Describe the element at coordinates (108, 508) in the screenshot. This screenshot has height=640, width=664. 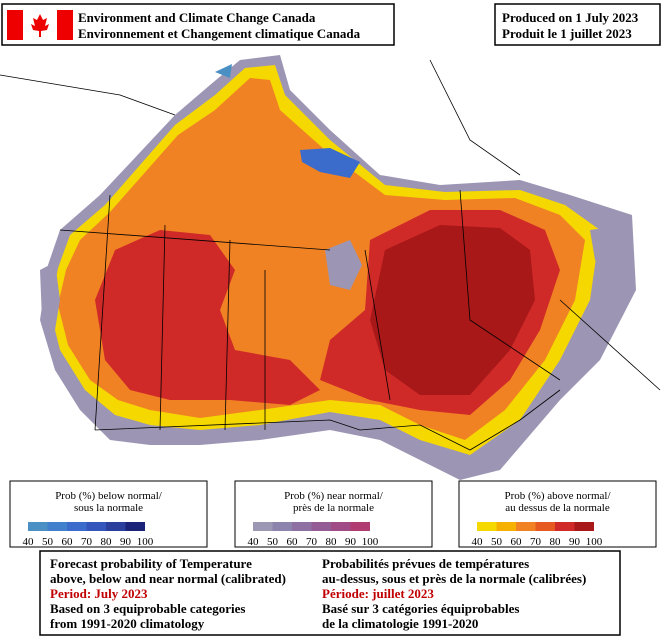
I see `legend-title: sous la normale` at that location.